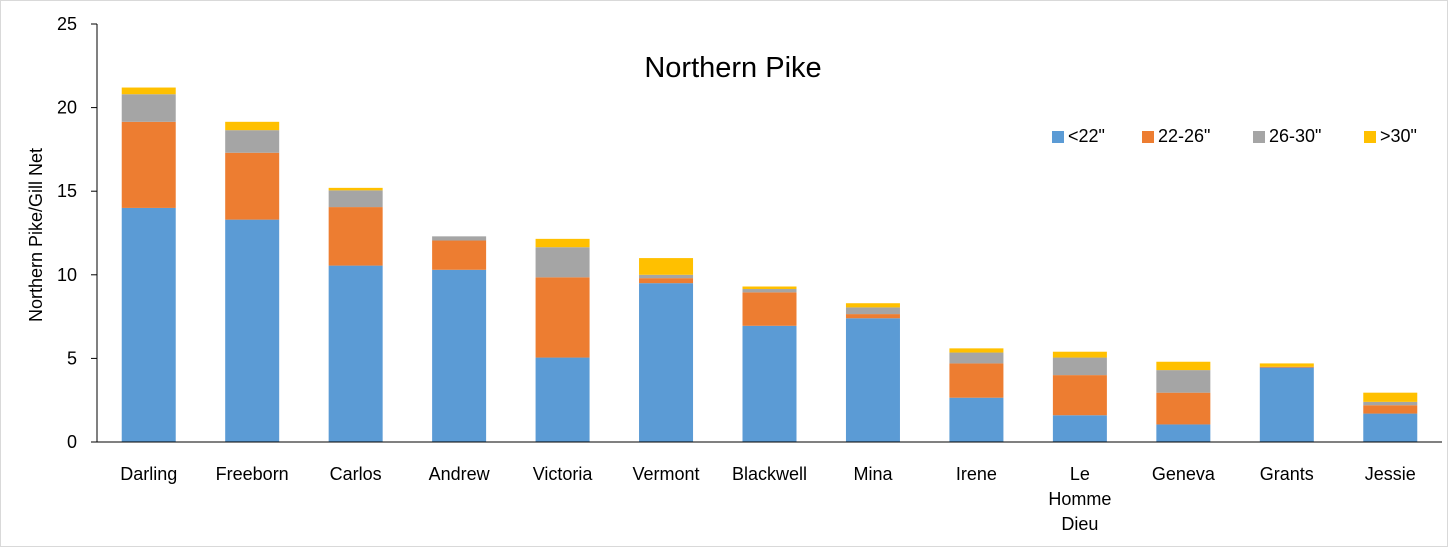 This screenshot has width=1448, height=547. What do you see at coordinates (72, 358) in the screenshot?
I see `y-tick-label: 5` at bounding box center [72, 358].